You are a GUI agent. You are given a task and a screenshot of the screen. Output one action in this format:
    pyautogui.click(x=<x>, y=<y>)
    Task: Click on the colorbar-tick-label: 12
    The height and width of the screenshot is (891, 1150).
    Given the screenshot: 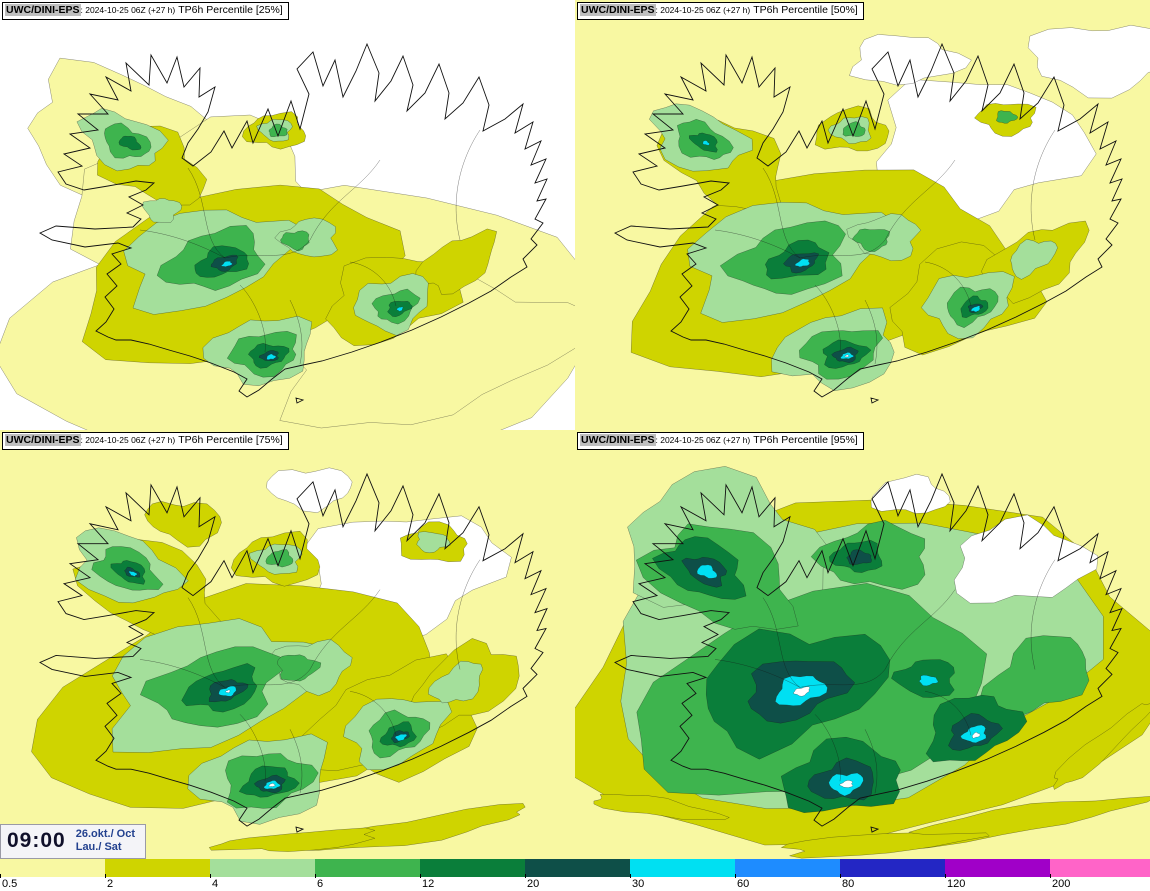 What is the action you would take?
    pyautogui.click(x=428, y=884)
    